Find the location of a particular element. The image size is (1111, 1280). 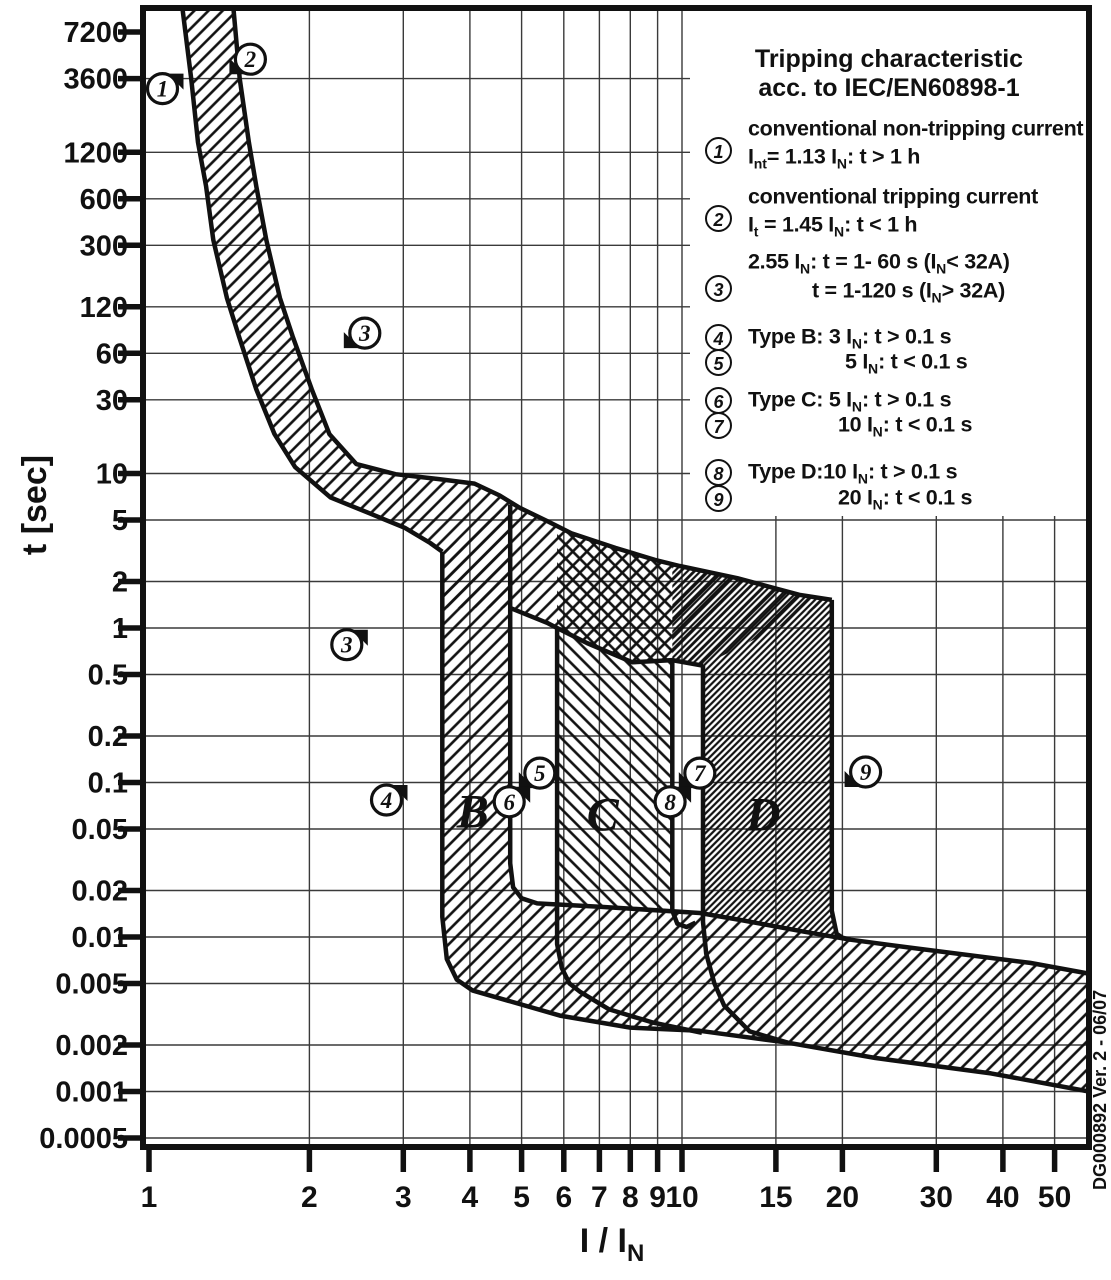

legend-item-text: conventional tripping current is located at coordinates (893, 196).